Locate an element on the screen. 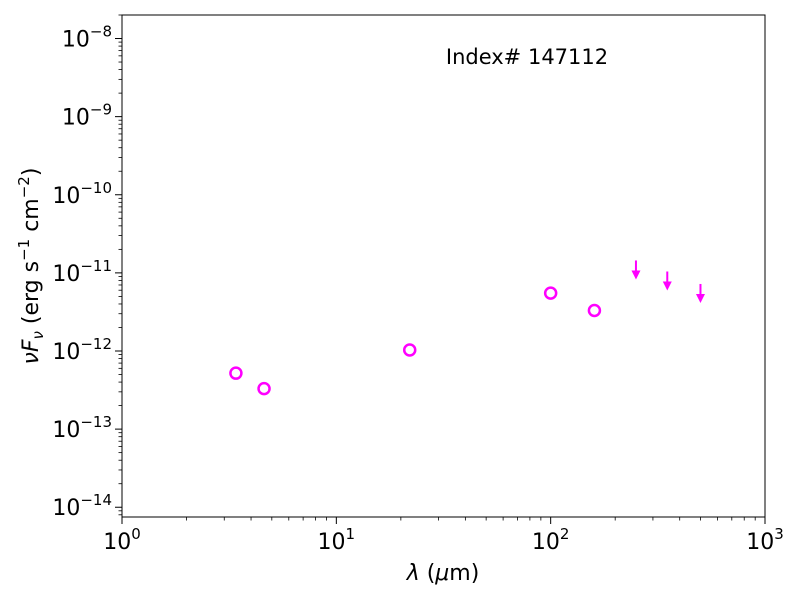 Image resolution: width=800 pixels, height=600 pixels. y-tick-label: 10⁻¹² is located at coordinates (82, 350).